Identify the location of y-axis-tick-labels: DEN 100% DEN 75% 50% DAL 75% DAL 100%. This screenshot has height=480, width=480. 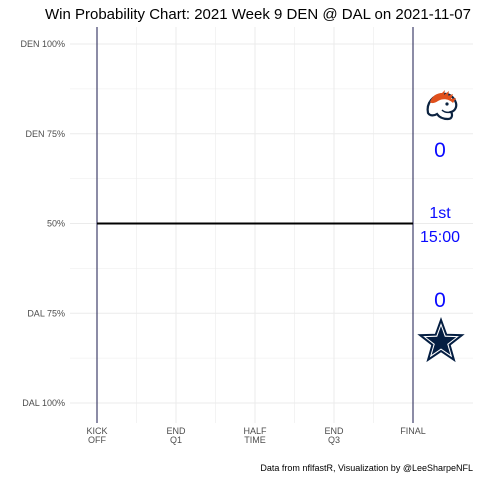
(42, 223).